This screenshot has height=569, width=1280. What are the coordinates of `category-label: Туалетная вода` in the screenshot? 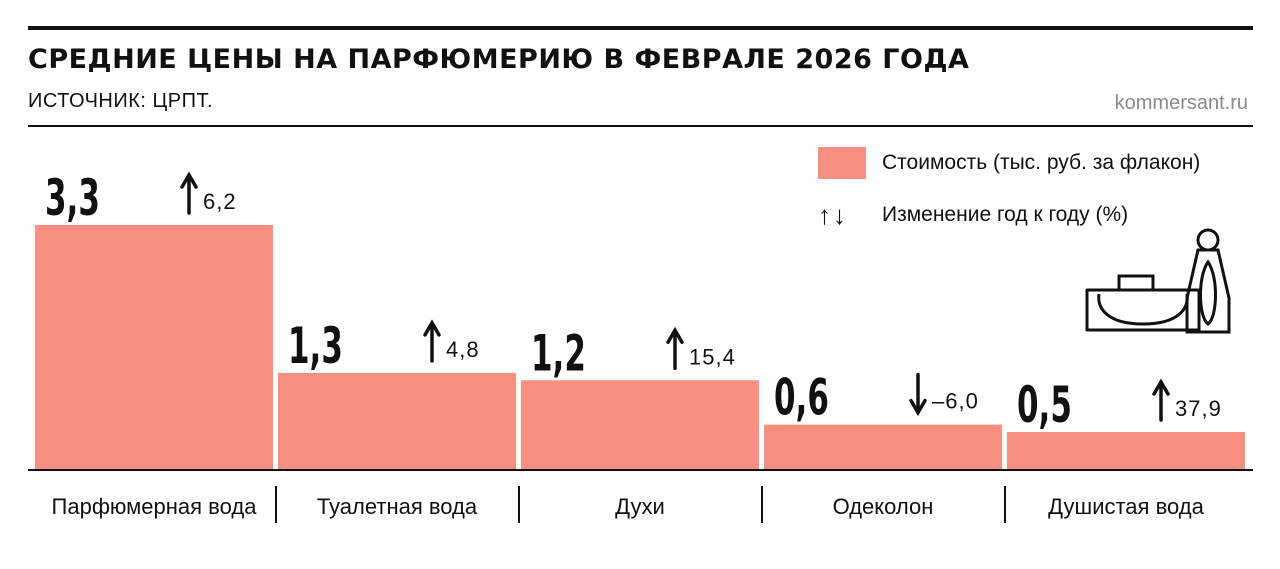 It's located at (397, 506).